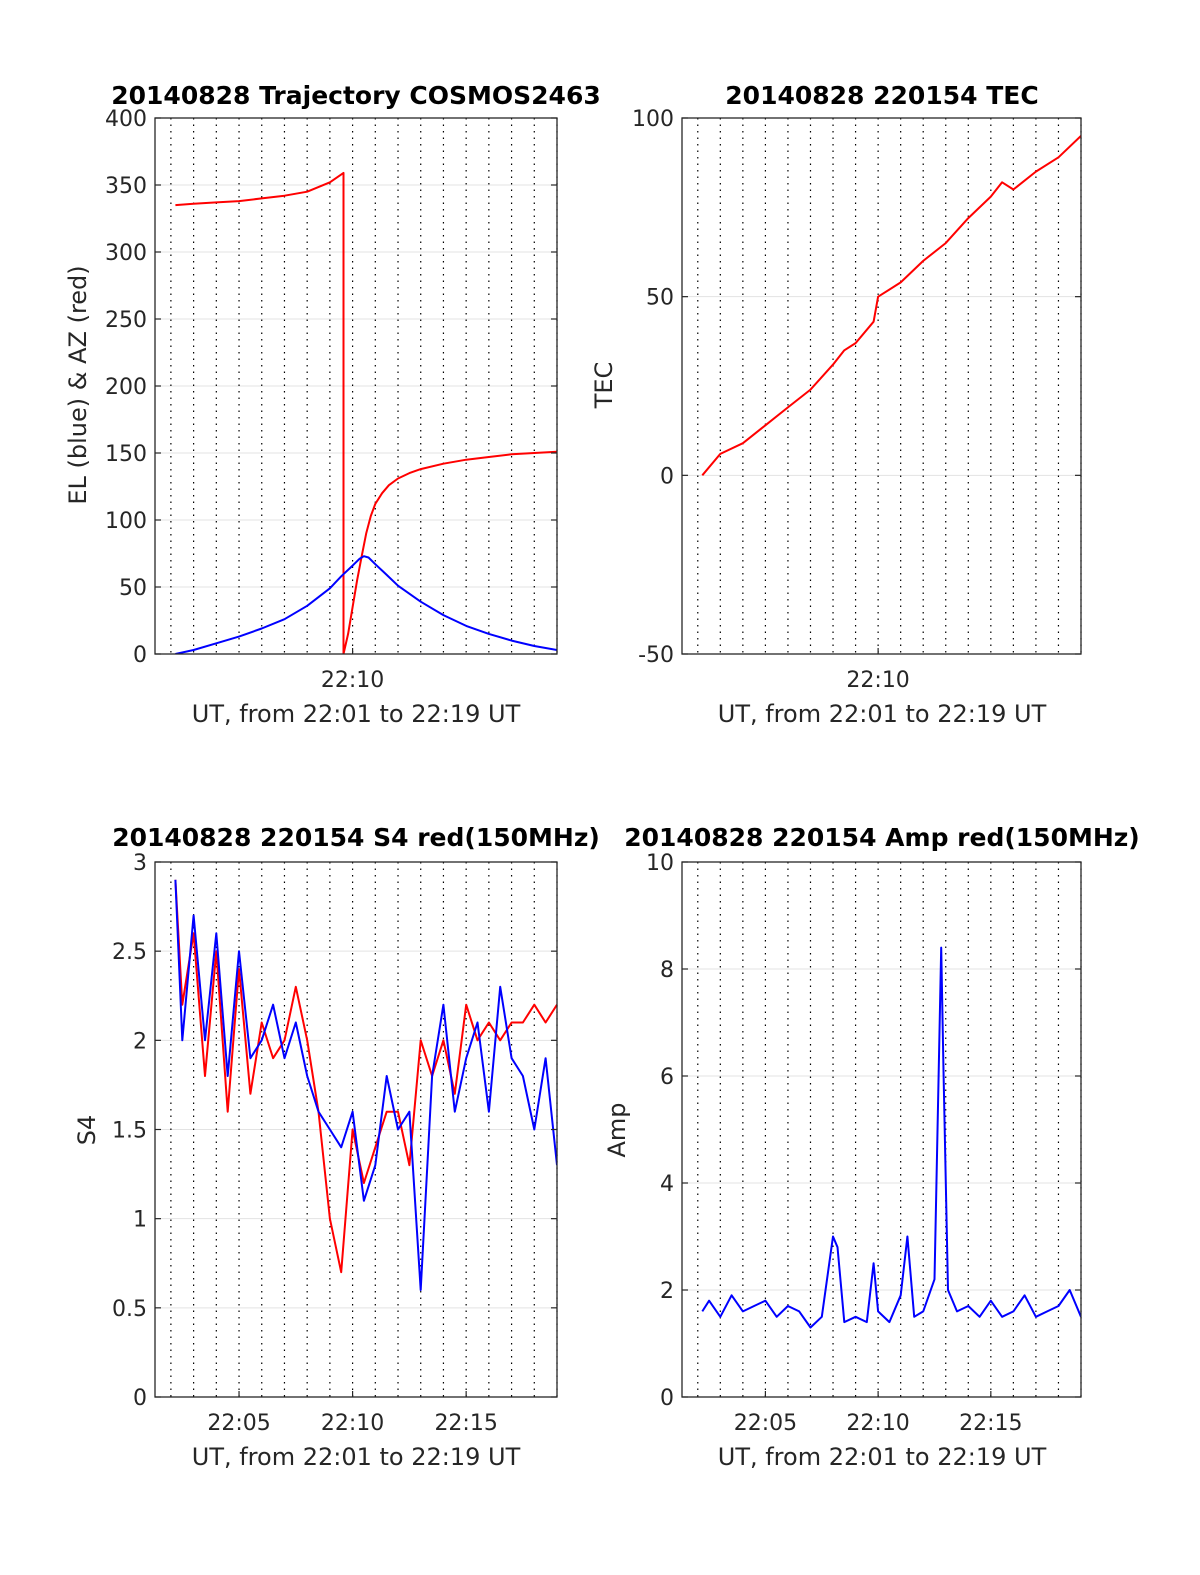  I want to click on trajectory-x-label: UT, from 22:01 to 22:19 UT, so click(356, 714).